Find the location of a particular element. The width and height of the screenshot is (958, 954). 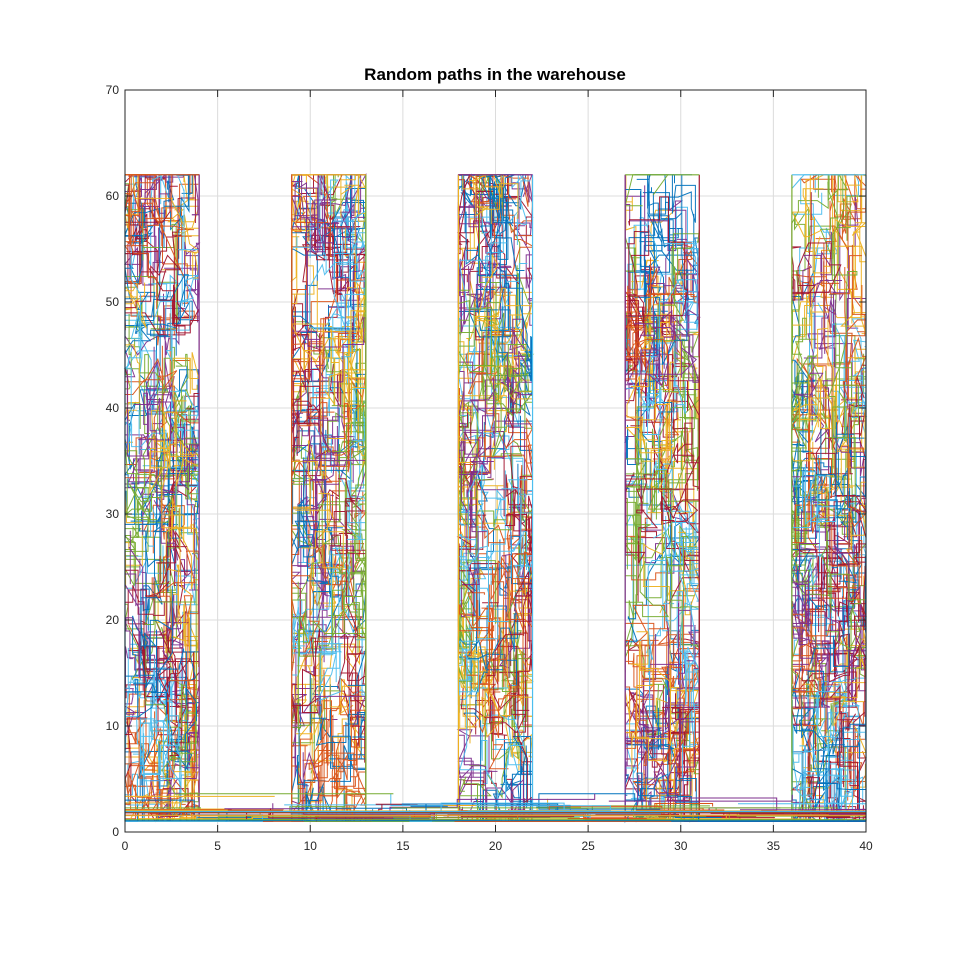

y-tick-label: 40 is located at coordinates (113, 408).